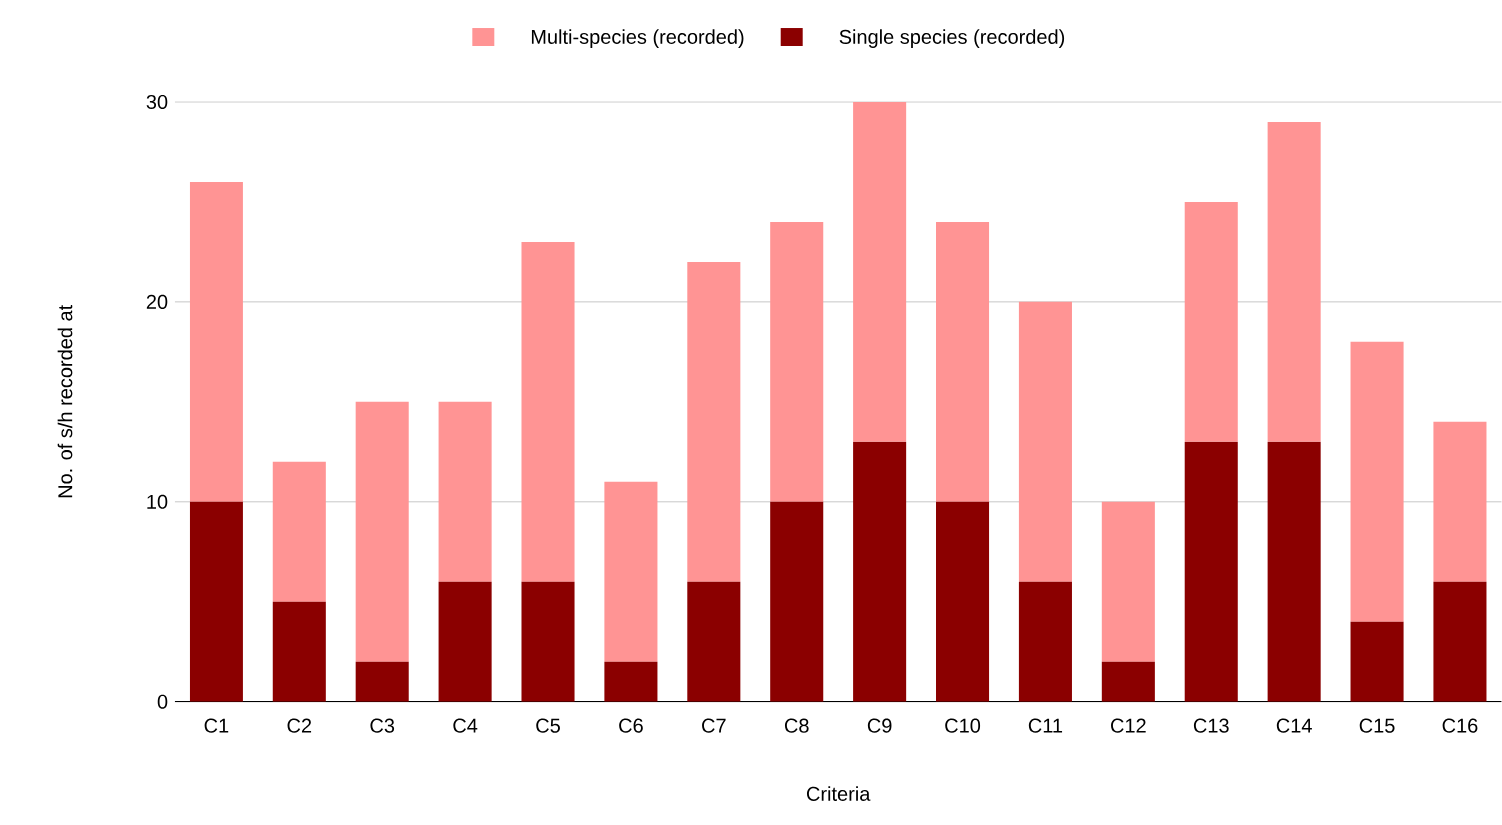  Describe the element at coordinates (157, 302) in the screenshot. I see `y-tick-label: 20` at that location.